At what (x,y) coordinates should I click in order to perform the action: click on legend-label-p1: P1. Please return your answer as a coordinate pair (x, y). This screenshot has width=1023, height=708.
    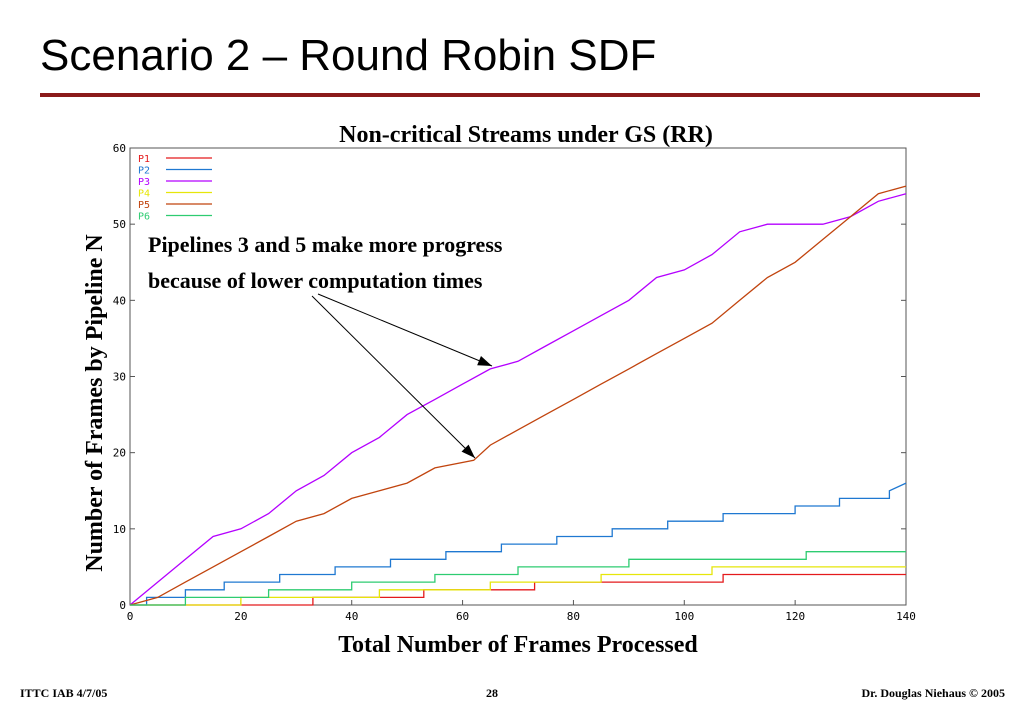
    Looking at the image, I should click on (144, 159).